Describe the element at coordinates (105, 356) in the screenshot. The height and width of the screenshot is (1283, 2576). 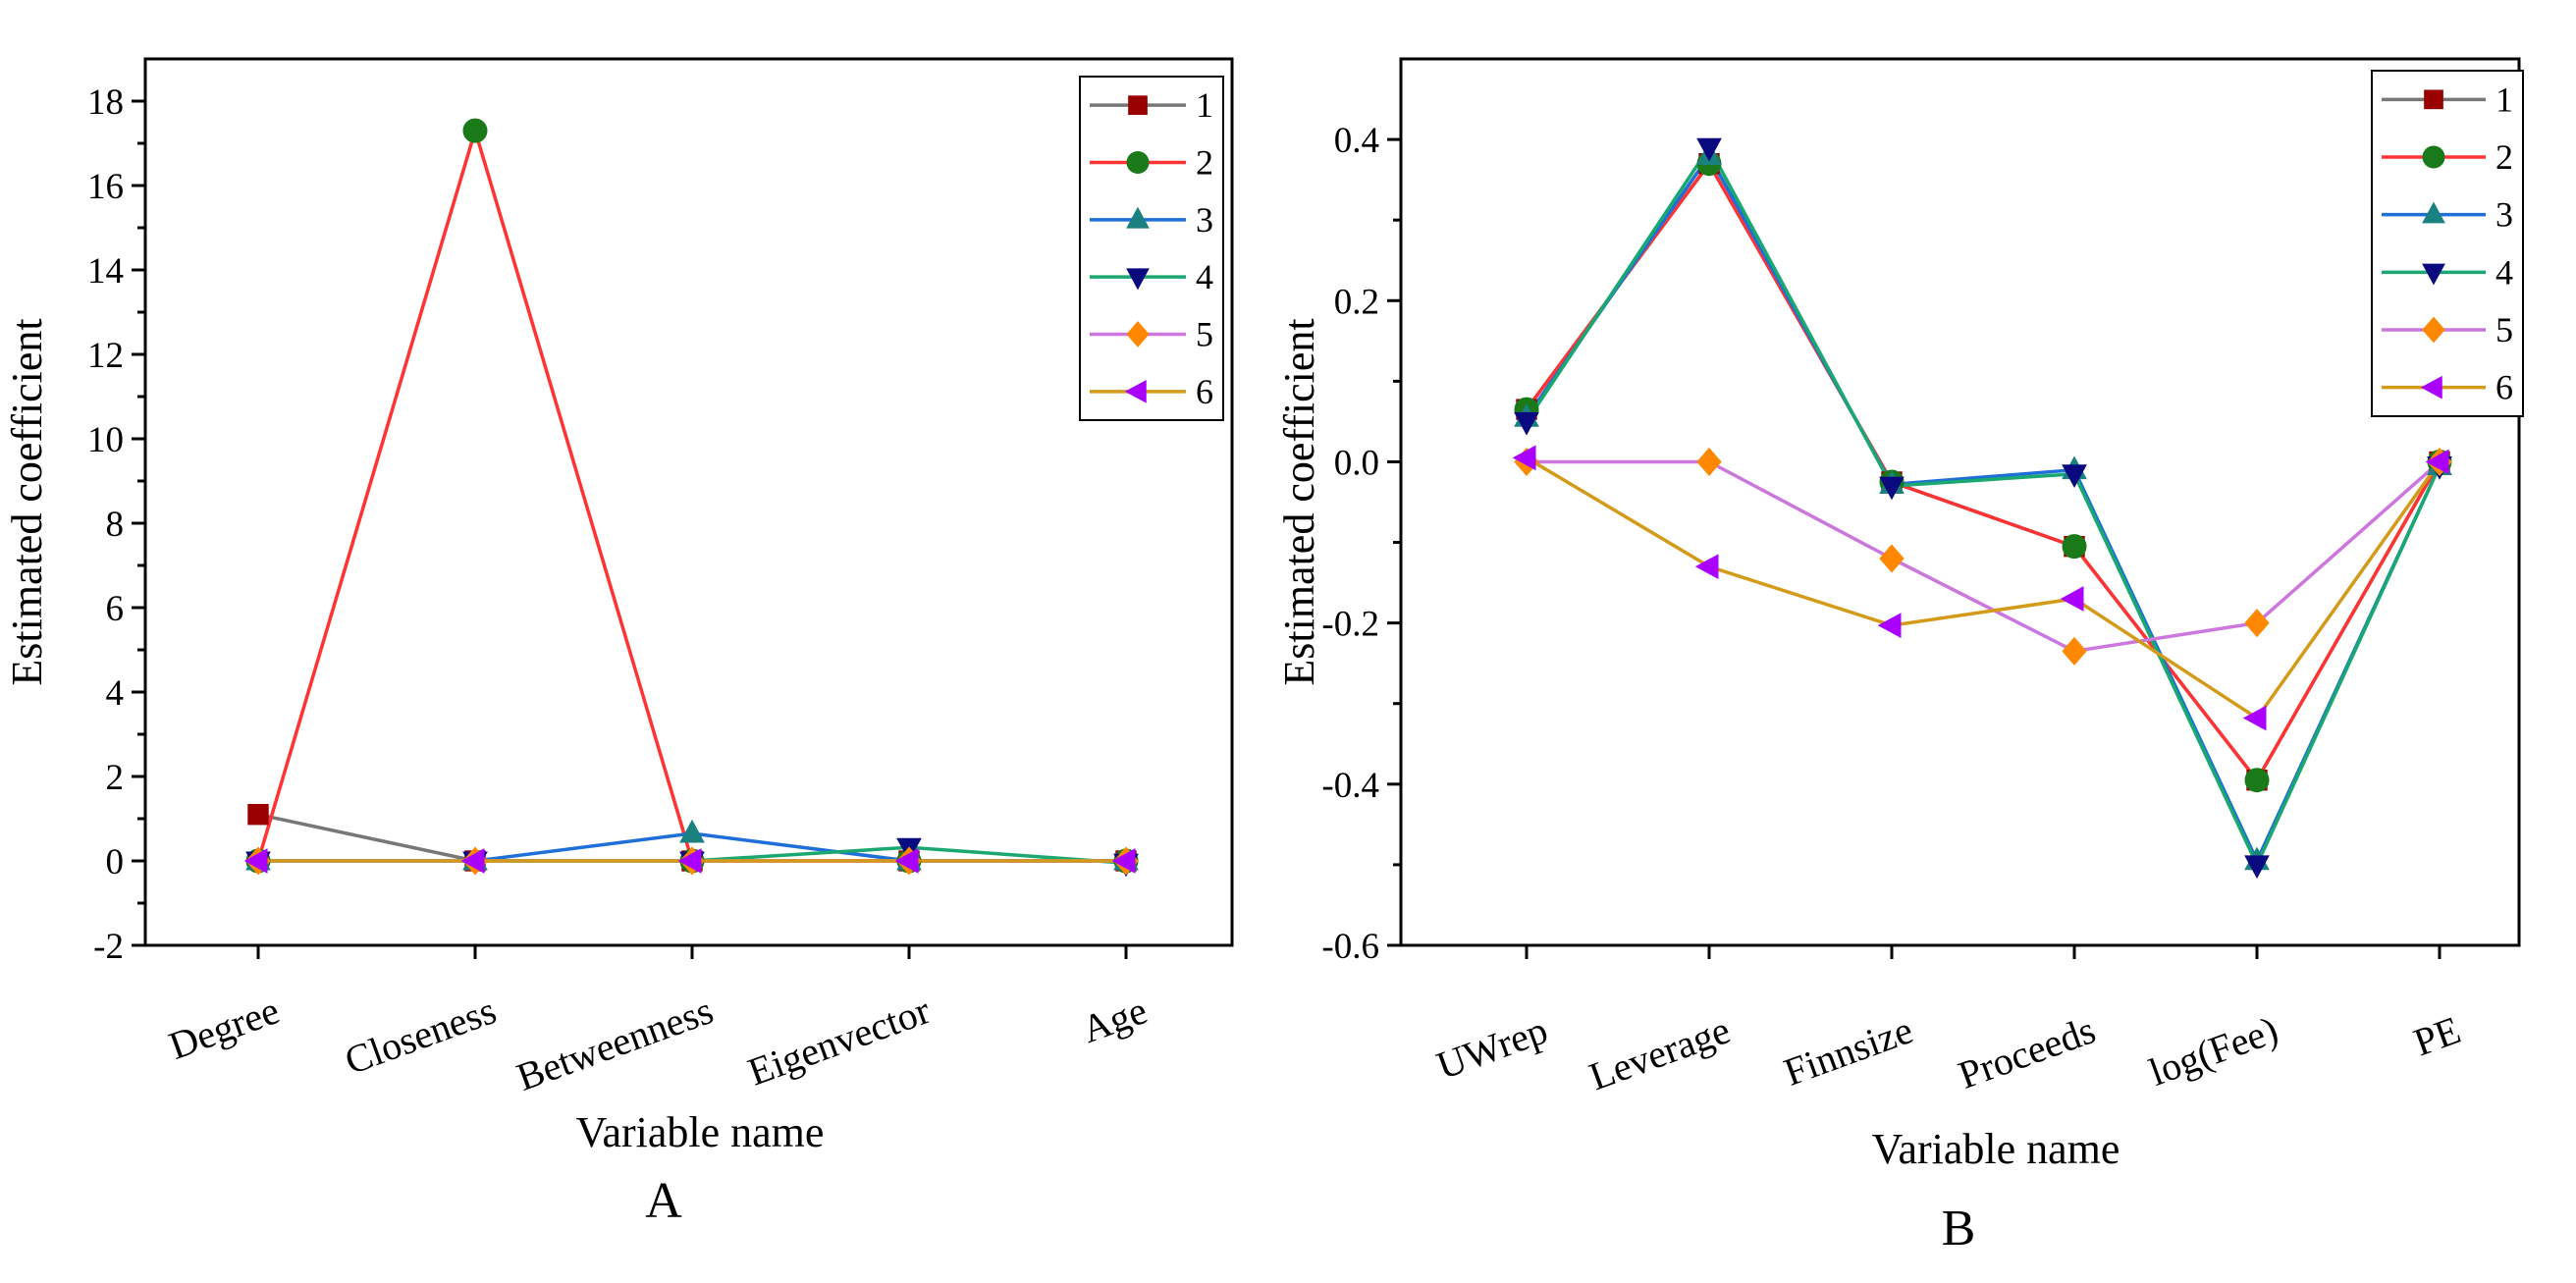
I see `y-tick-label-a: 12` at that location.